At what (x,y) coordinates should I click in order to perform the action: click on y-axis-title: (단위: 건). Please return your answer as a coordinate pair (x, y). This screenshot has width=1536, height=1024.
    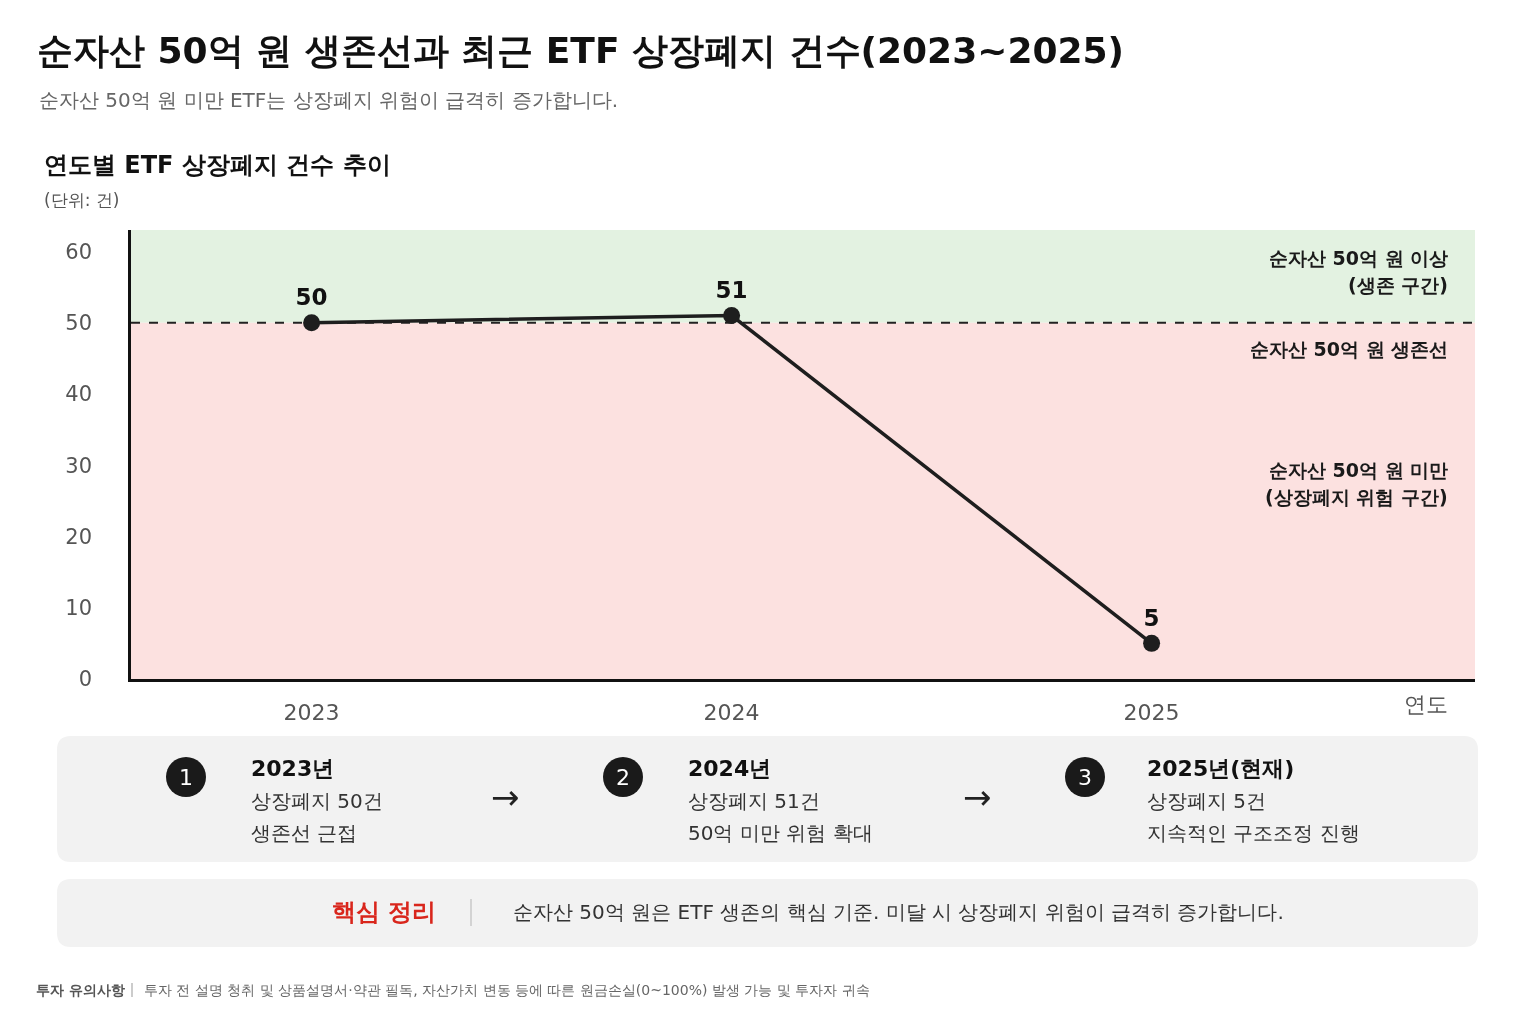
    Looking at the image, I should click on (82, 200).